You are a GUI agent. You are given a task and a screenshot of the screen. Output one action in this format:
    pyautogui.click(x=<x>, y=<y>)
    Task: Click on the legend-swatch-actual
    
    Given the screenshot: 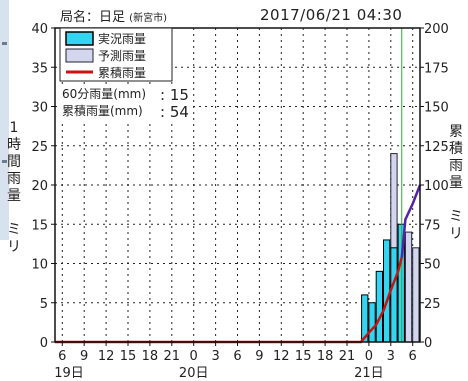 What is the action you would take?
    pyautogui.click(x=79, y=38)
    